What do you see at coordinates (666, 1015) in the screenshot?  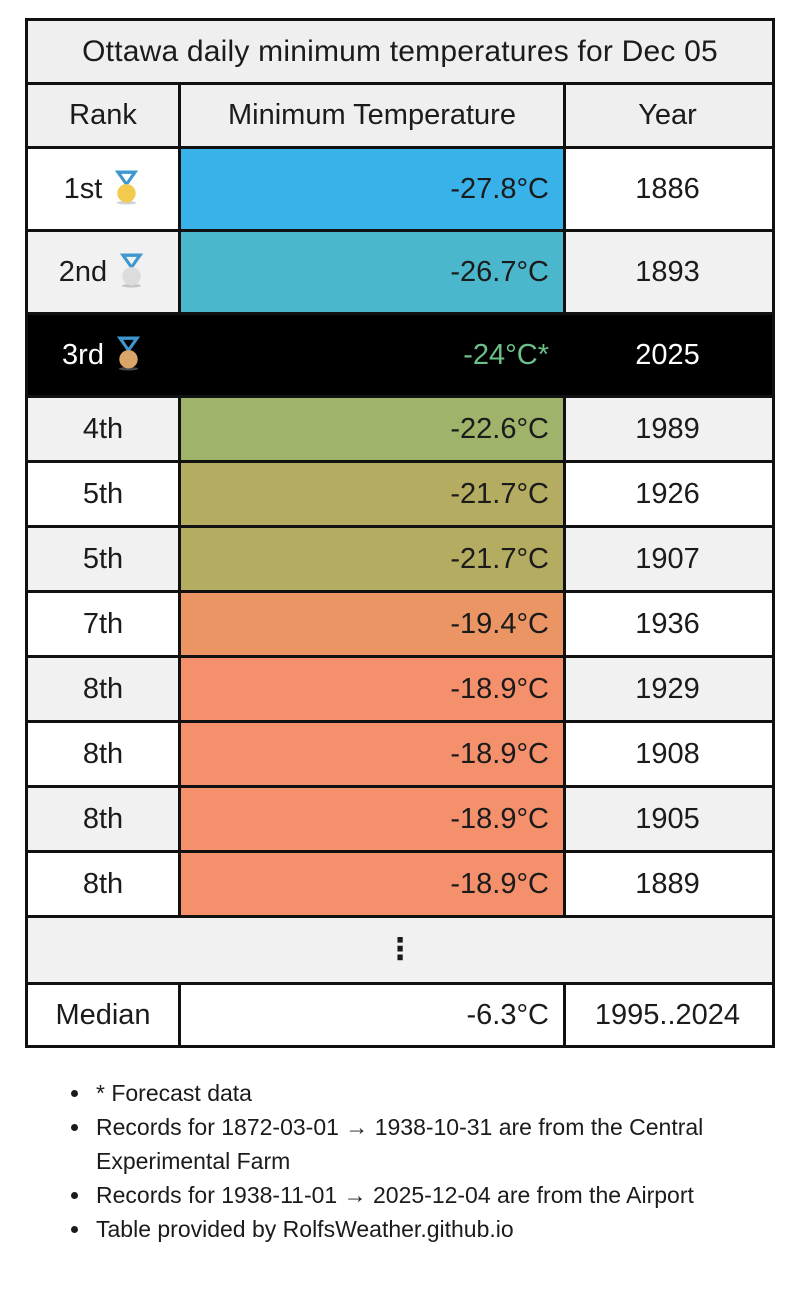 I see `median-year-range-cell: 1995..2024` at bounding box center [666, 1015].